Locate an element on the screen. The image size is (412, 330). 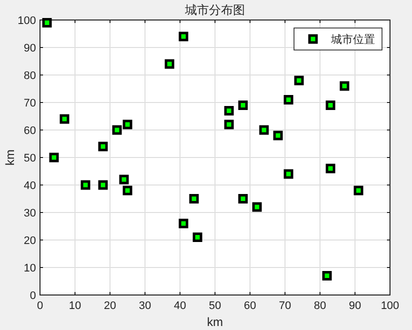
y-tick-label: 60 is located at coordinates (30, 131).